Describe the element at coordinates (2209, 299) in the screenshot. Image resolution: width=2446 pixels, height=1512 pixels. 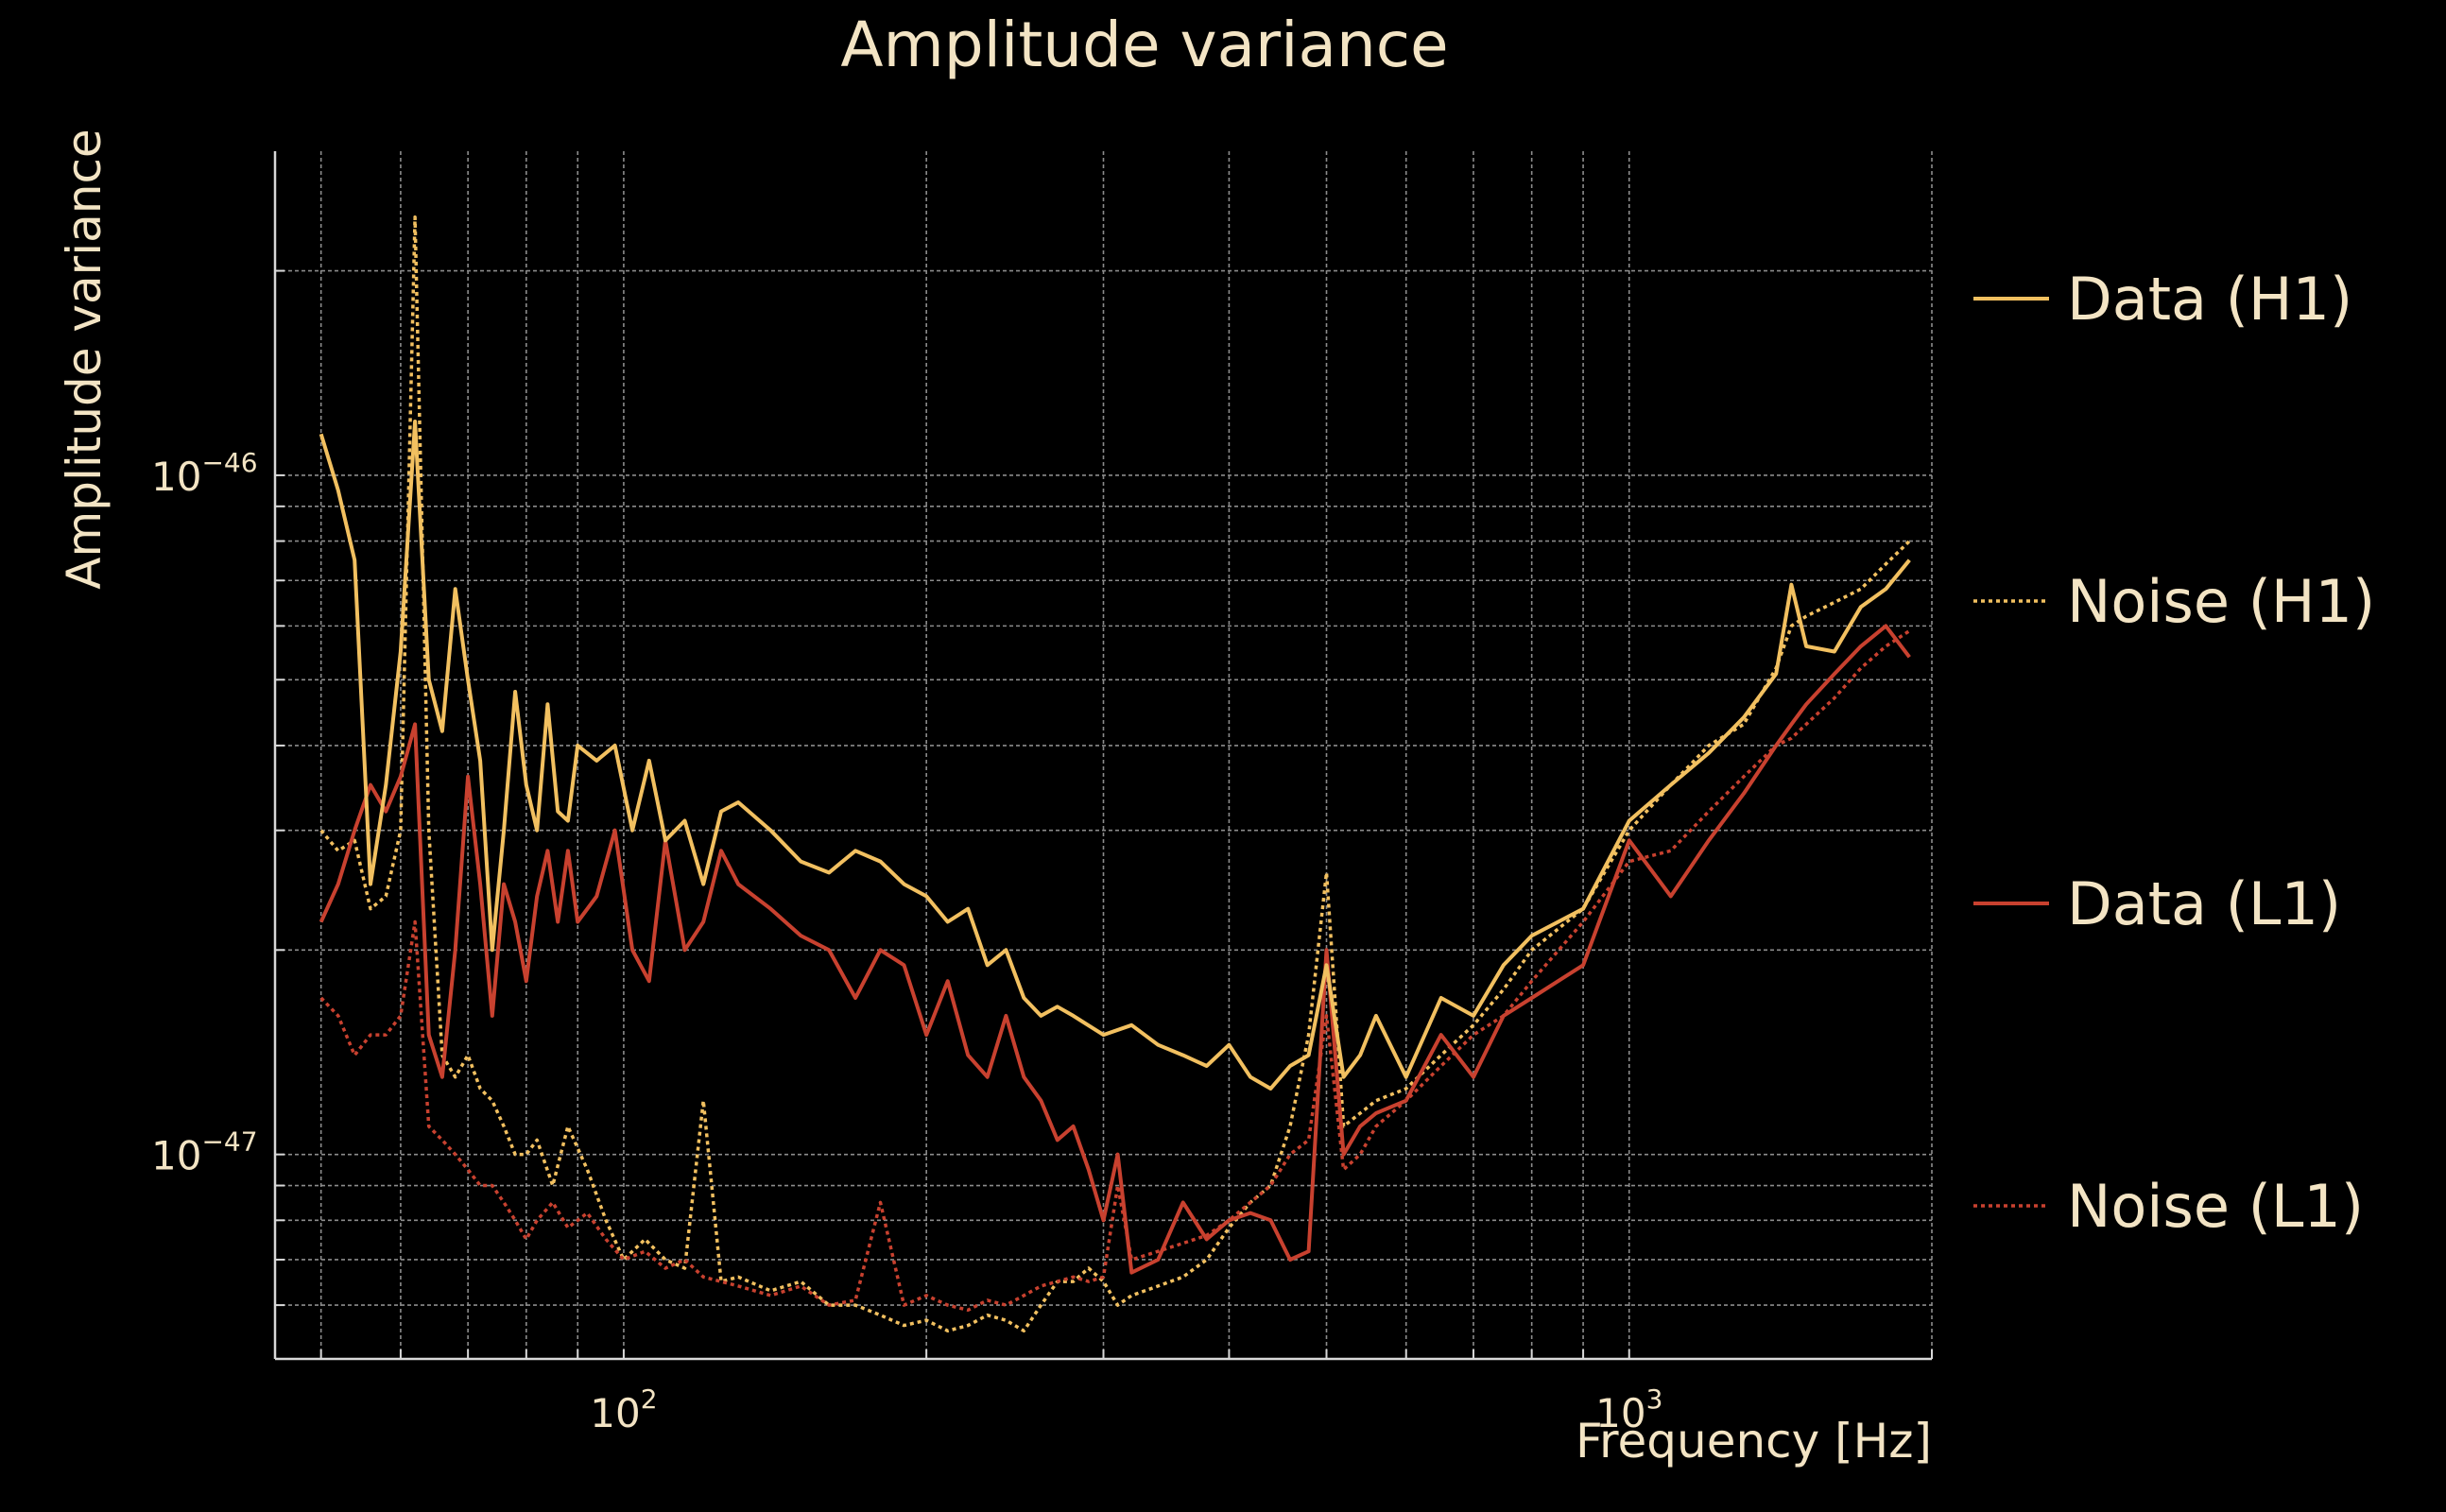
I see `legend-label: Data (H1)` at that location.